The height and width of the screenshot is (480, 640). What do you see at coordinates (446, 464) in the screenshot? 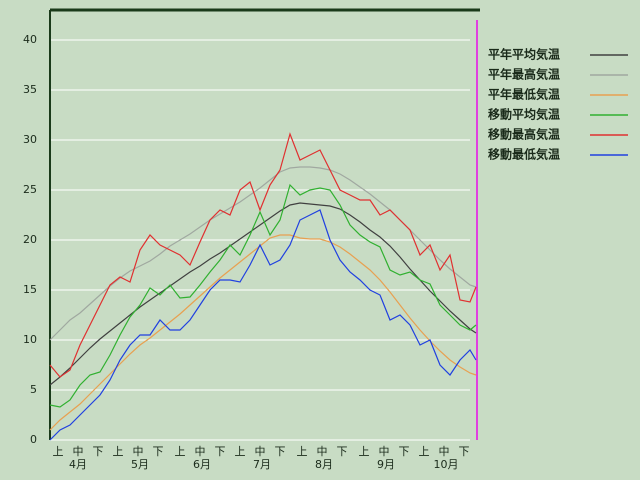
I see `month-label: 10月` at bounding box center [446, 464].